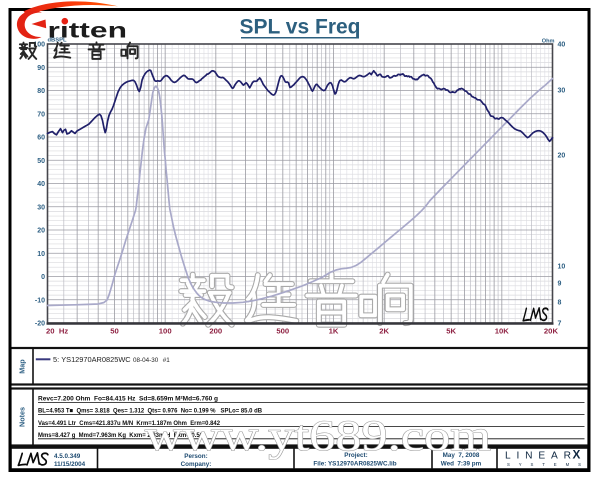 The width and height of the screenshot is (600, 480). I want to click on svg-text: dBSPL, so click(57, 41).